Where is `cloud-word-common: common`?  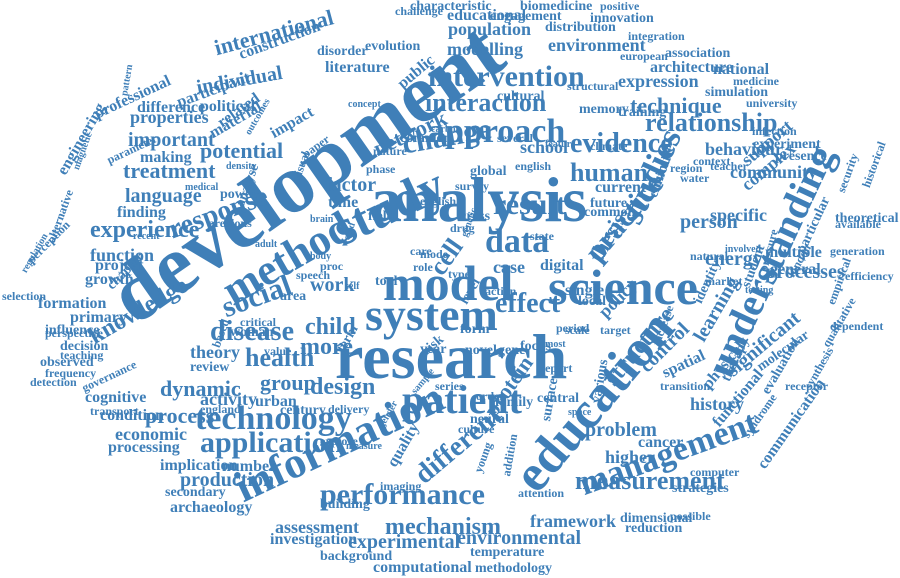 cloud-word-common: common is located at coordinates (426, 138).